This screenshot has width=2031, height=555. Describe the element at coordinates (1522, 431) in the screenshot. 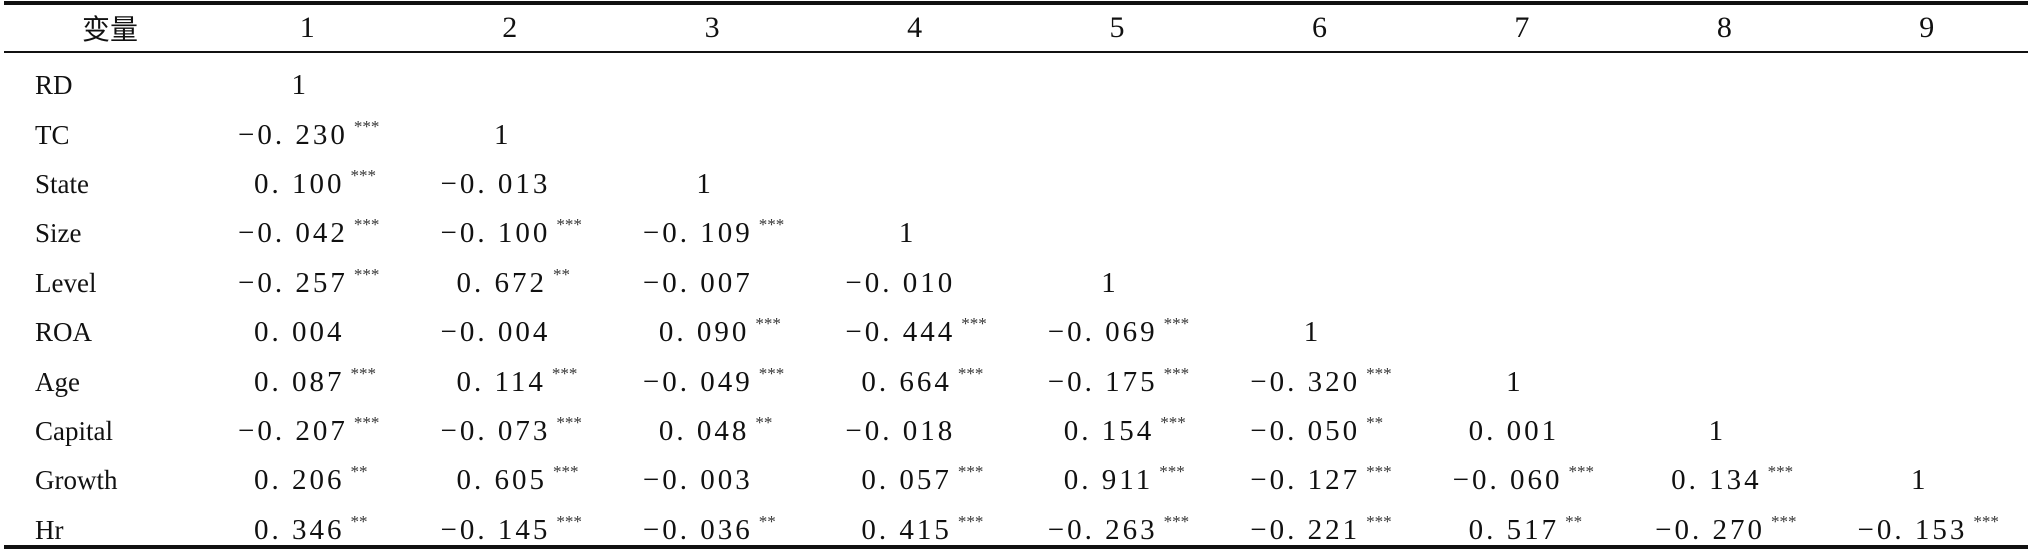

I see `correlation-cell: 0. 001` at that location.